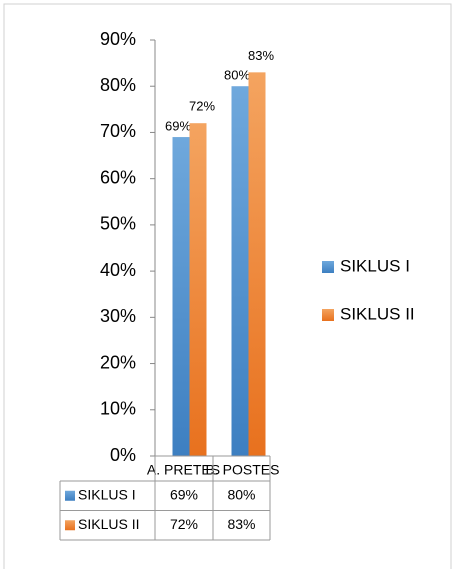 The image size is (459, 569). I want to click on y-tick-label: 0%, so click(123, 455).